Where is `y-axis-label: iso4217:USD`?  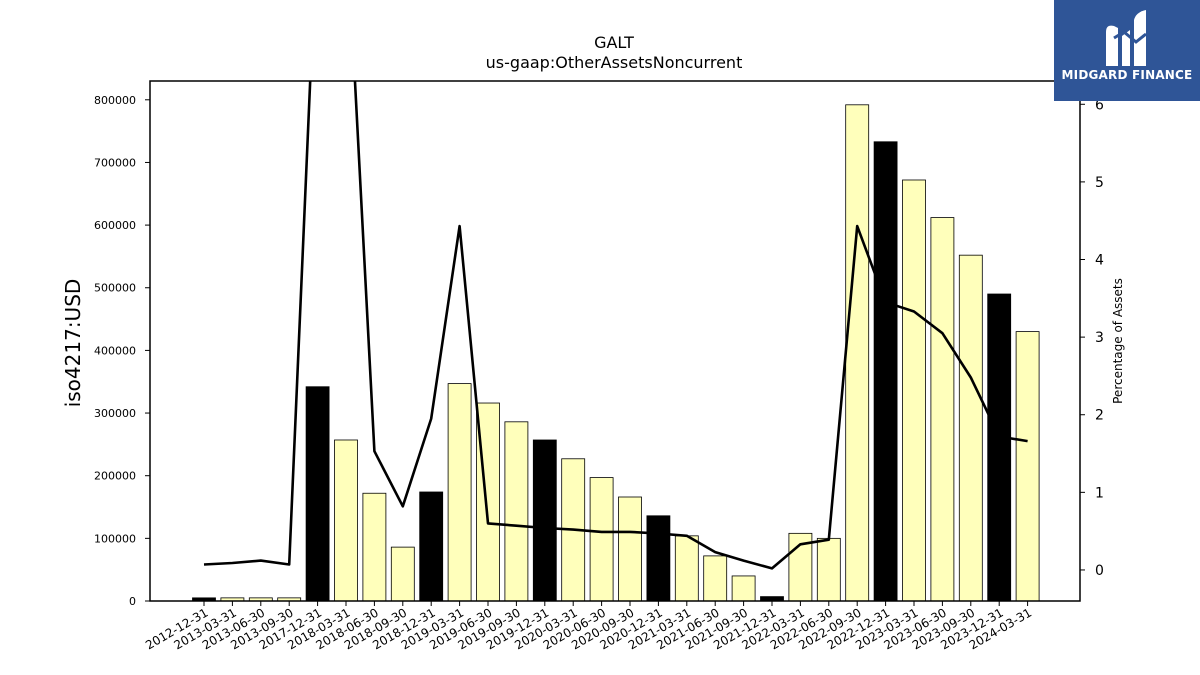
y-axis-label: iso4217:USD is located at coordinates (73, 343).